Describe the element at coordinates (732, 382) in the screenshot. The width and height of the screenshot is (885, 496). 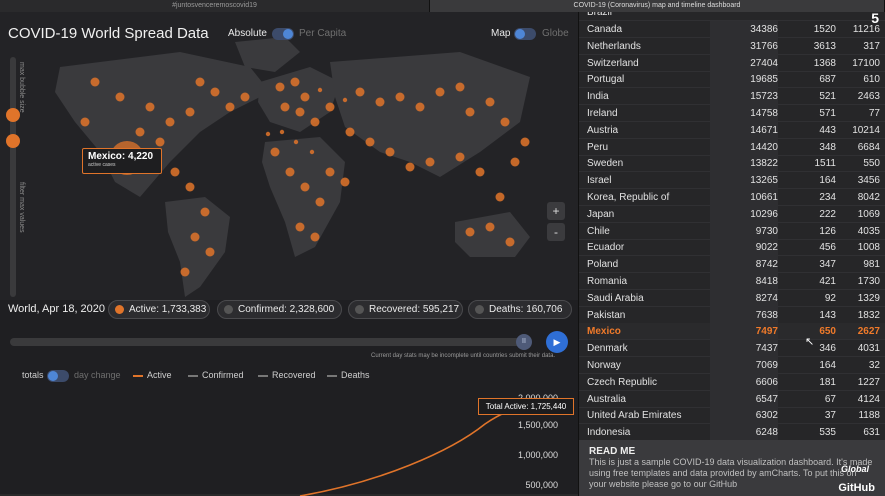
I see `table-row: Czech Republic 6606 181 1227` at that location.